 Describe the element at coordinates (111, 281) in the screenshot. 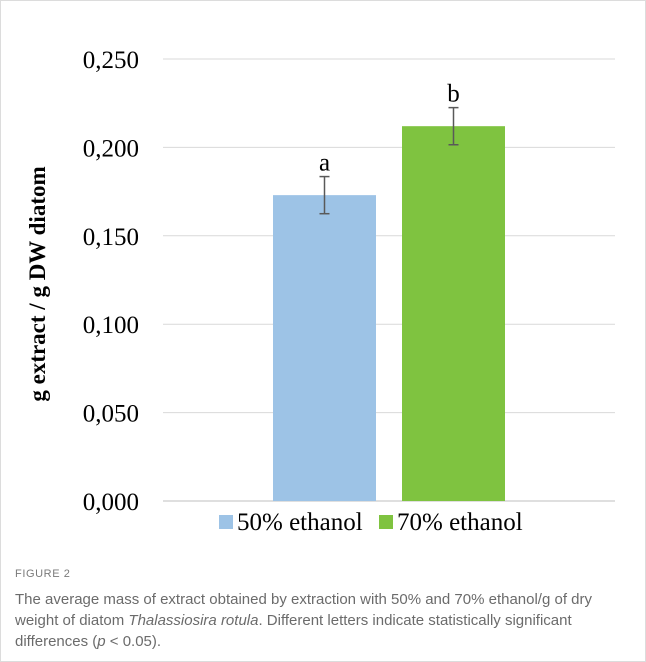

I see `y-tick-labels: 0,000 0,050 0,100 0,150 0,200 0,250` at that location.